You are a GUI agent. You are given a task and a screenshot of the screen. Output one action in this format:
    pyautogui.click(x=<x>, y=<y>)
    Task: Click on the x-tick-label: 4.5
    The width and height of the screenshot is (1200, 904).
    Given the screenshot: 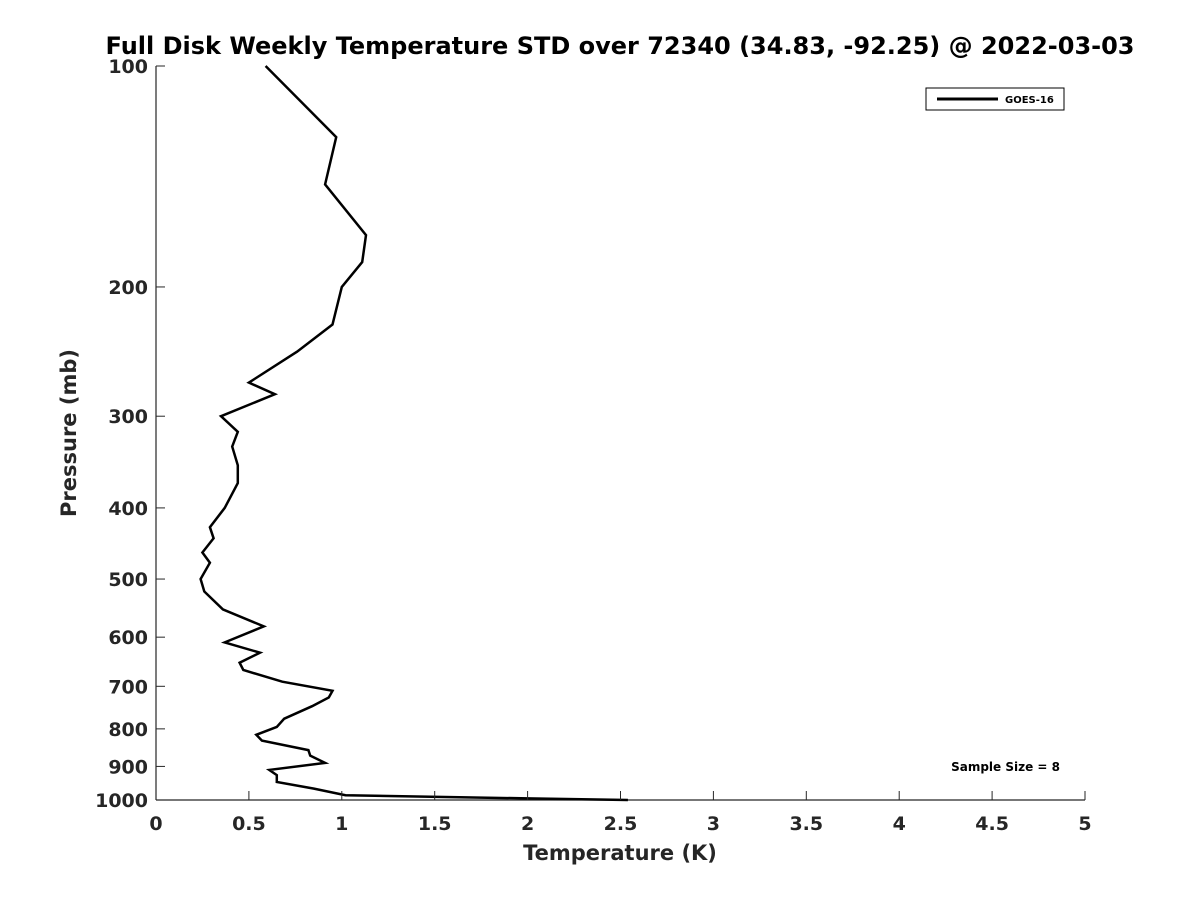 What is the action you would take?
    pyautogui.click(x=992, y=824)
    